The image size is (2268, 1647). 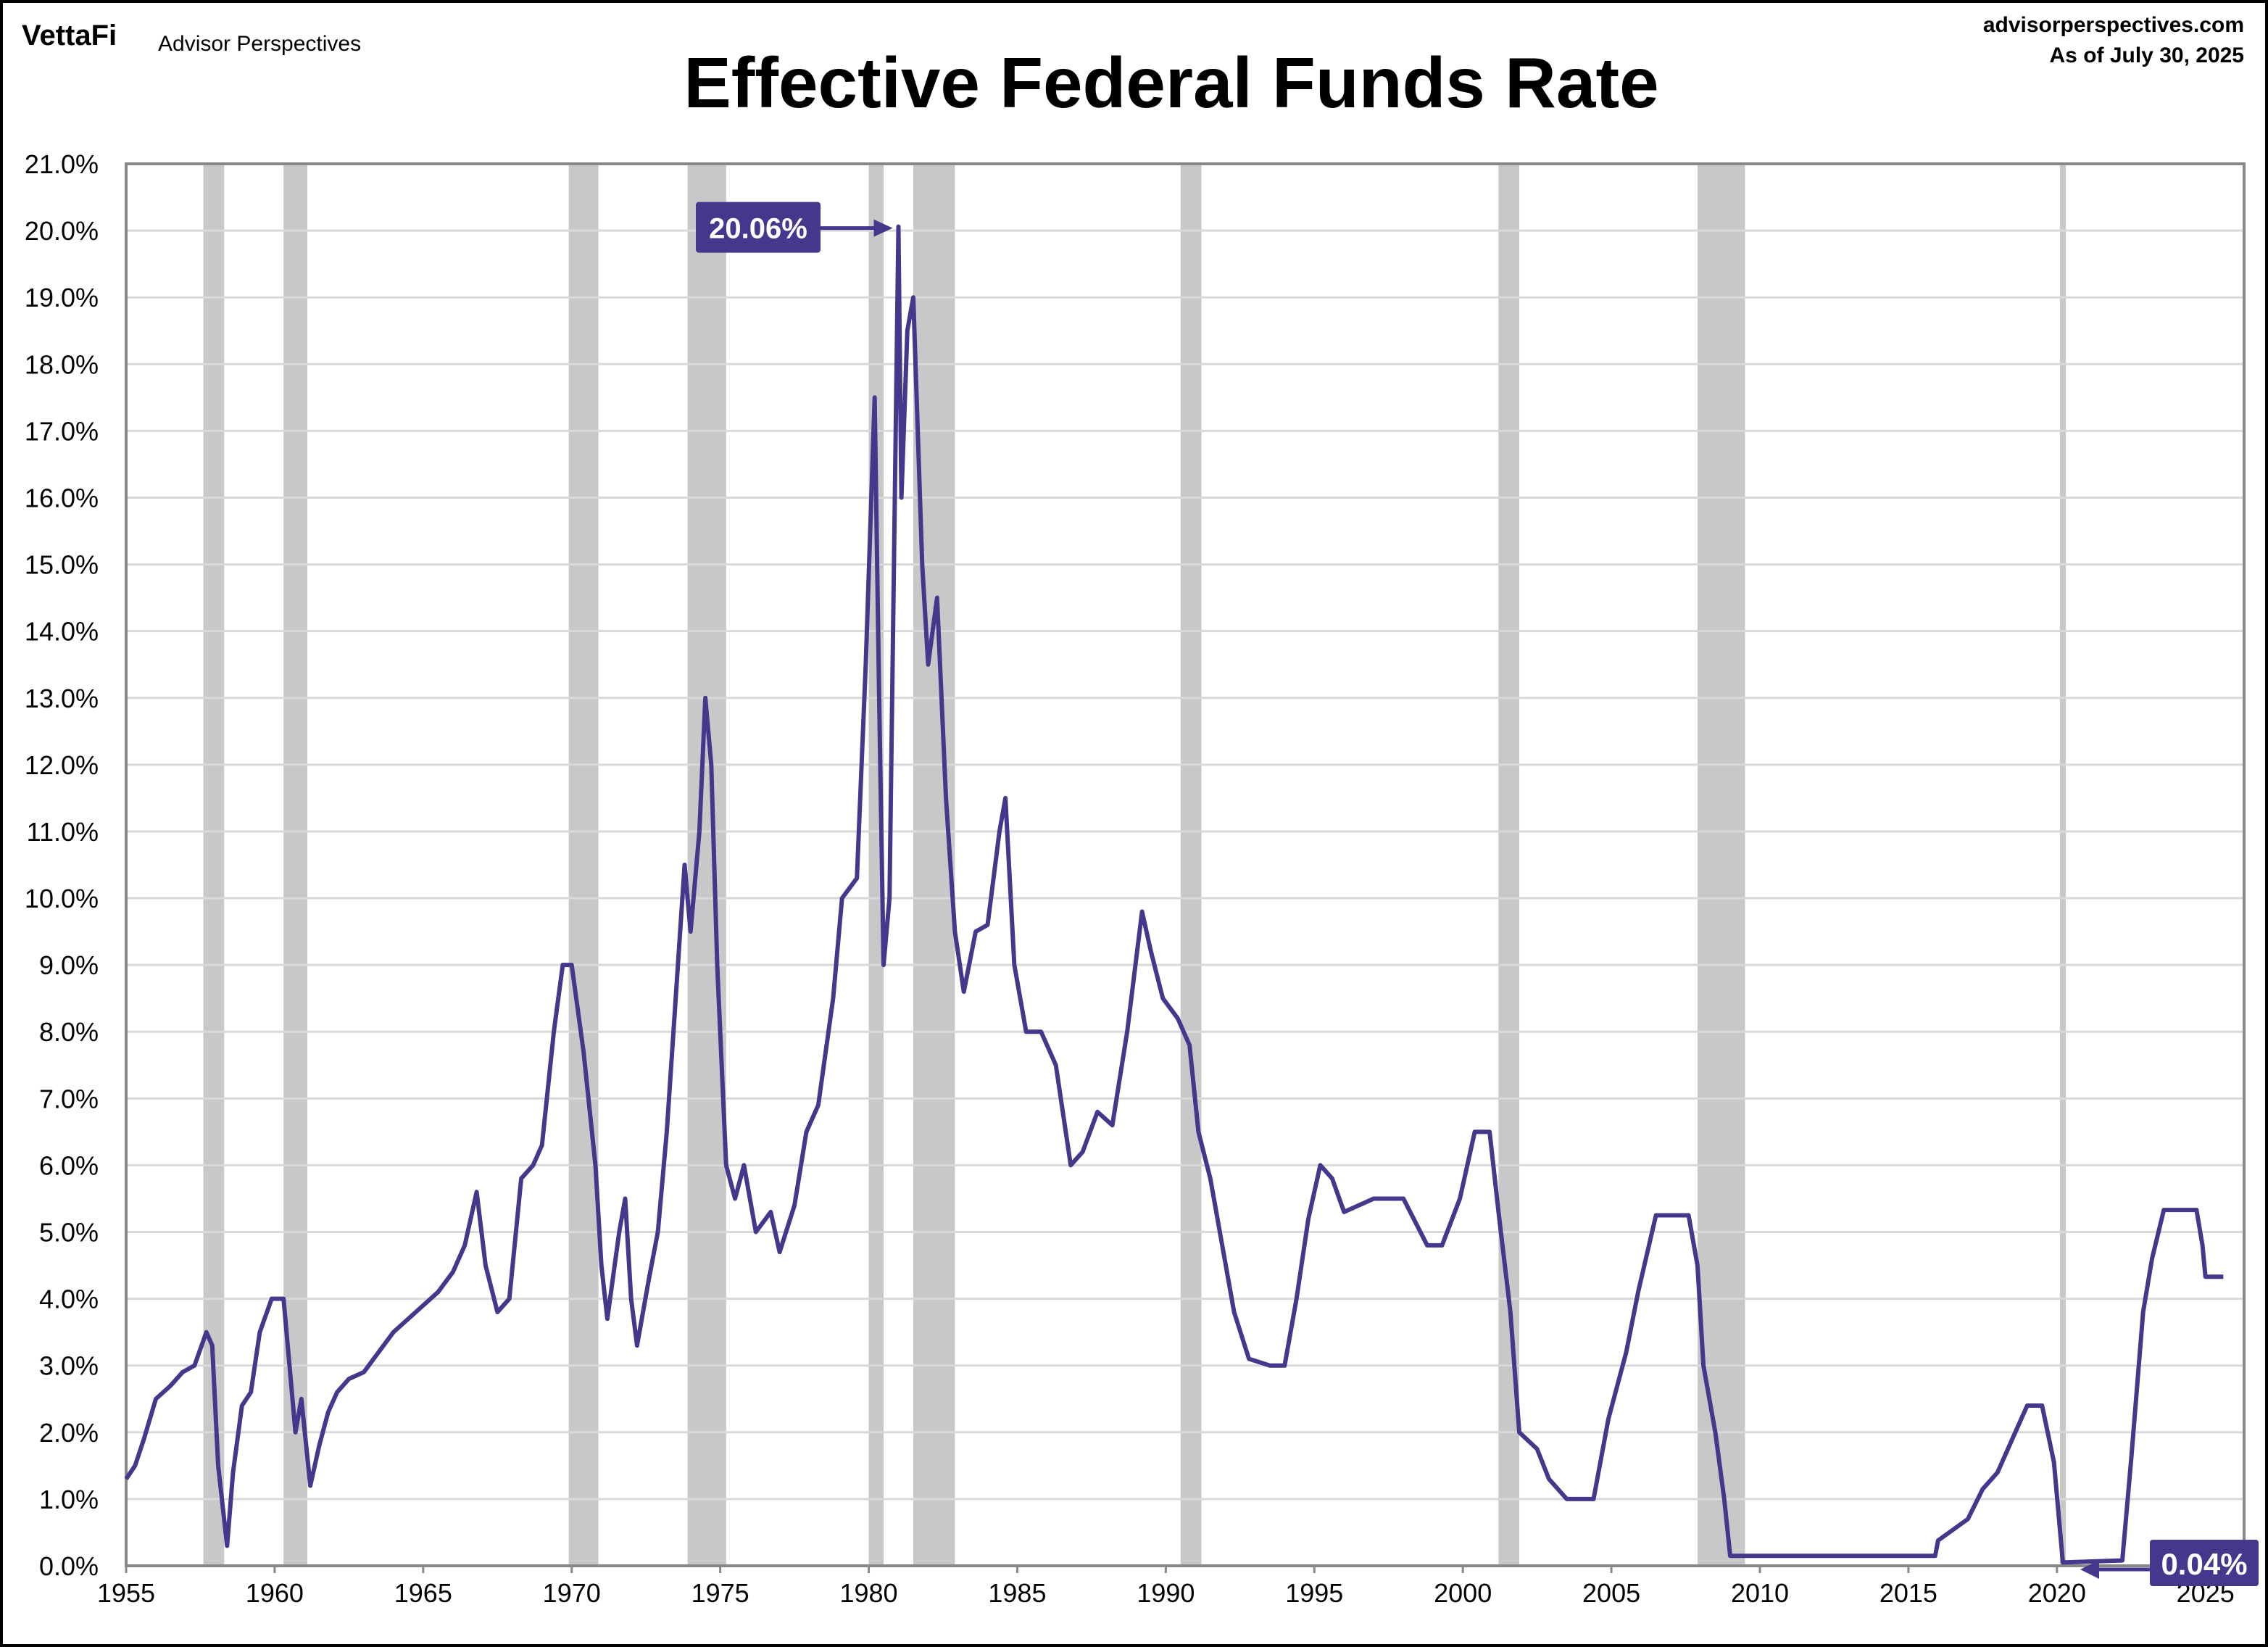 I want to click on chart-title: Effective Federal Funds Rate, so click(x=1171, y=83).